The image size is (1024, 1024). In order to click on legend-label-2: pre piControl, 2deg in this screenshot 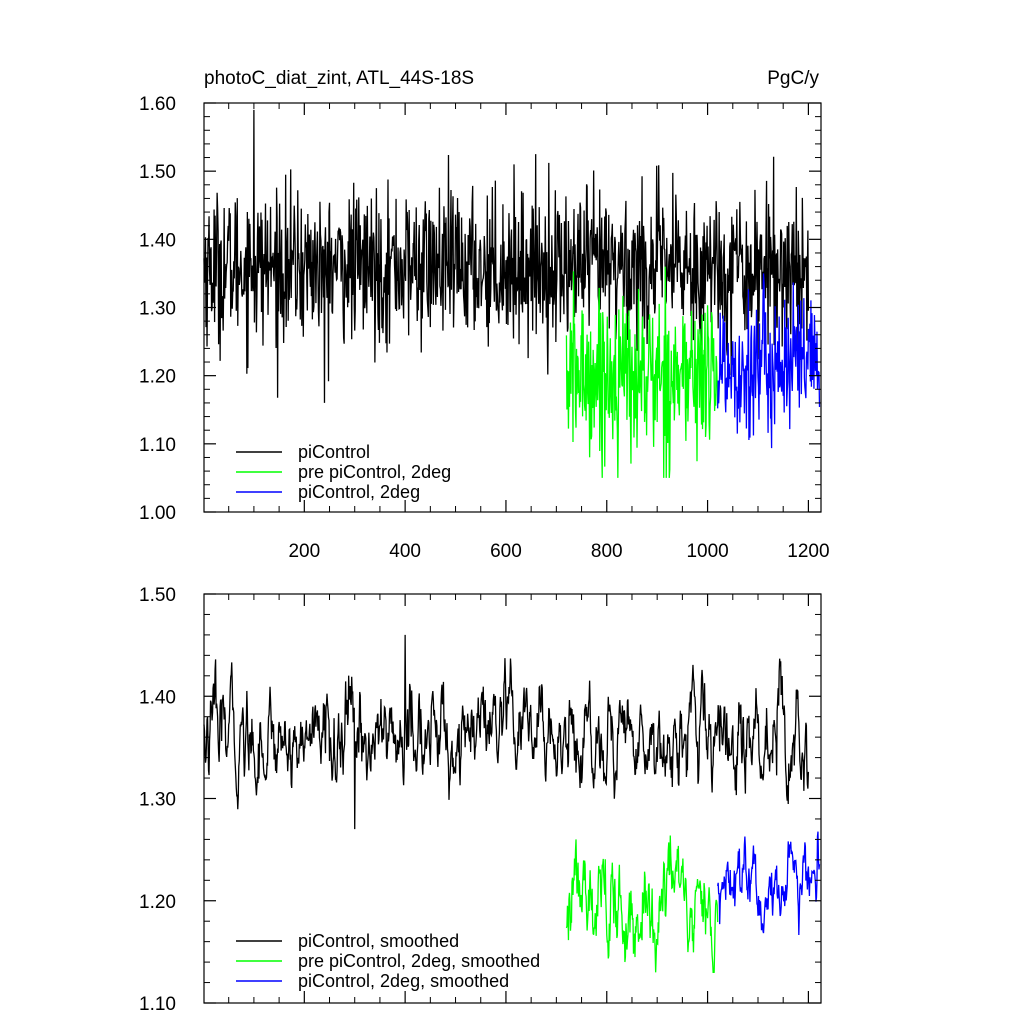, I will do `click(374, 472)`.